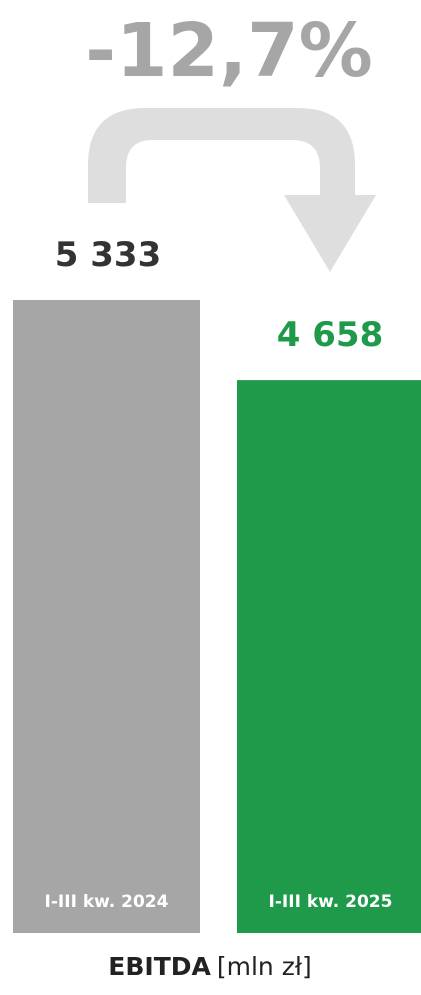  What do you see at coordinates (330, 335) in the screenshot?
I see `value-label-2: 4 658` at bounding box center [330, 335].